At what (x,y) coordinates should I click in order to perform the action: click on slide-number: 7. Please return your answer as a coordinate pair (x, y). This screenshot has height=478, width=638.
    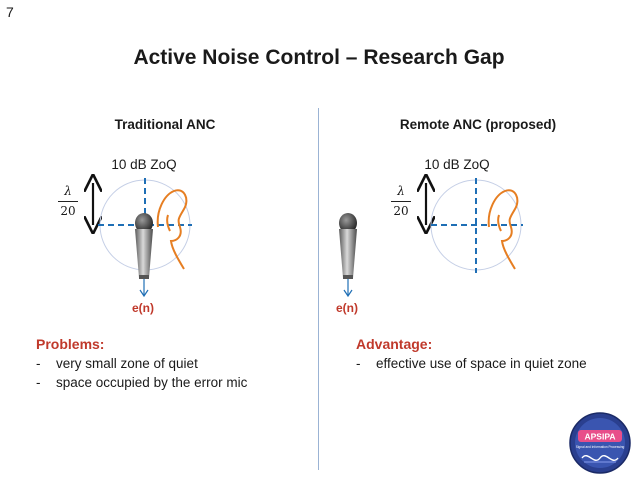
    Looking at the image, I should click on (10, 12).